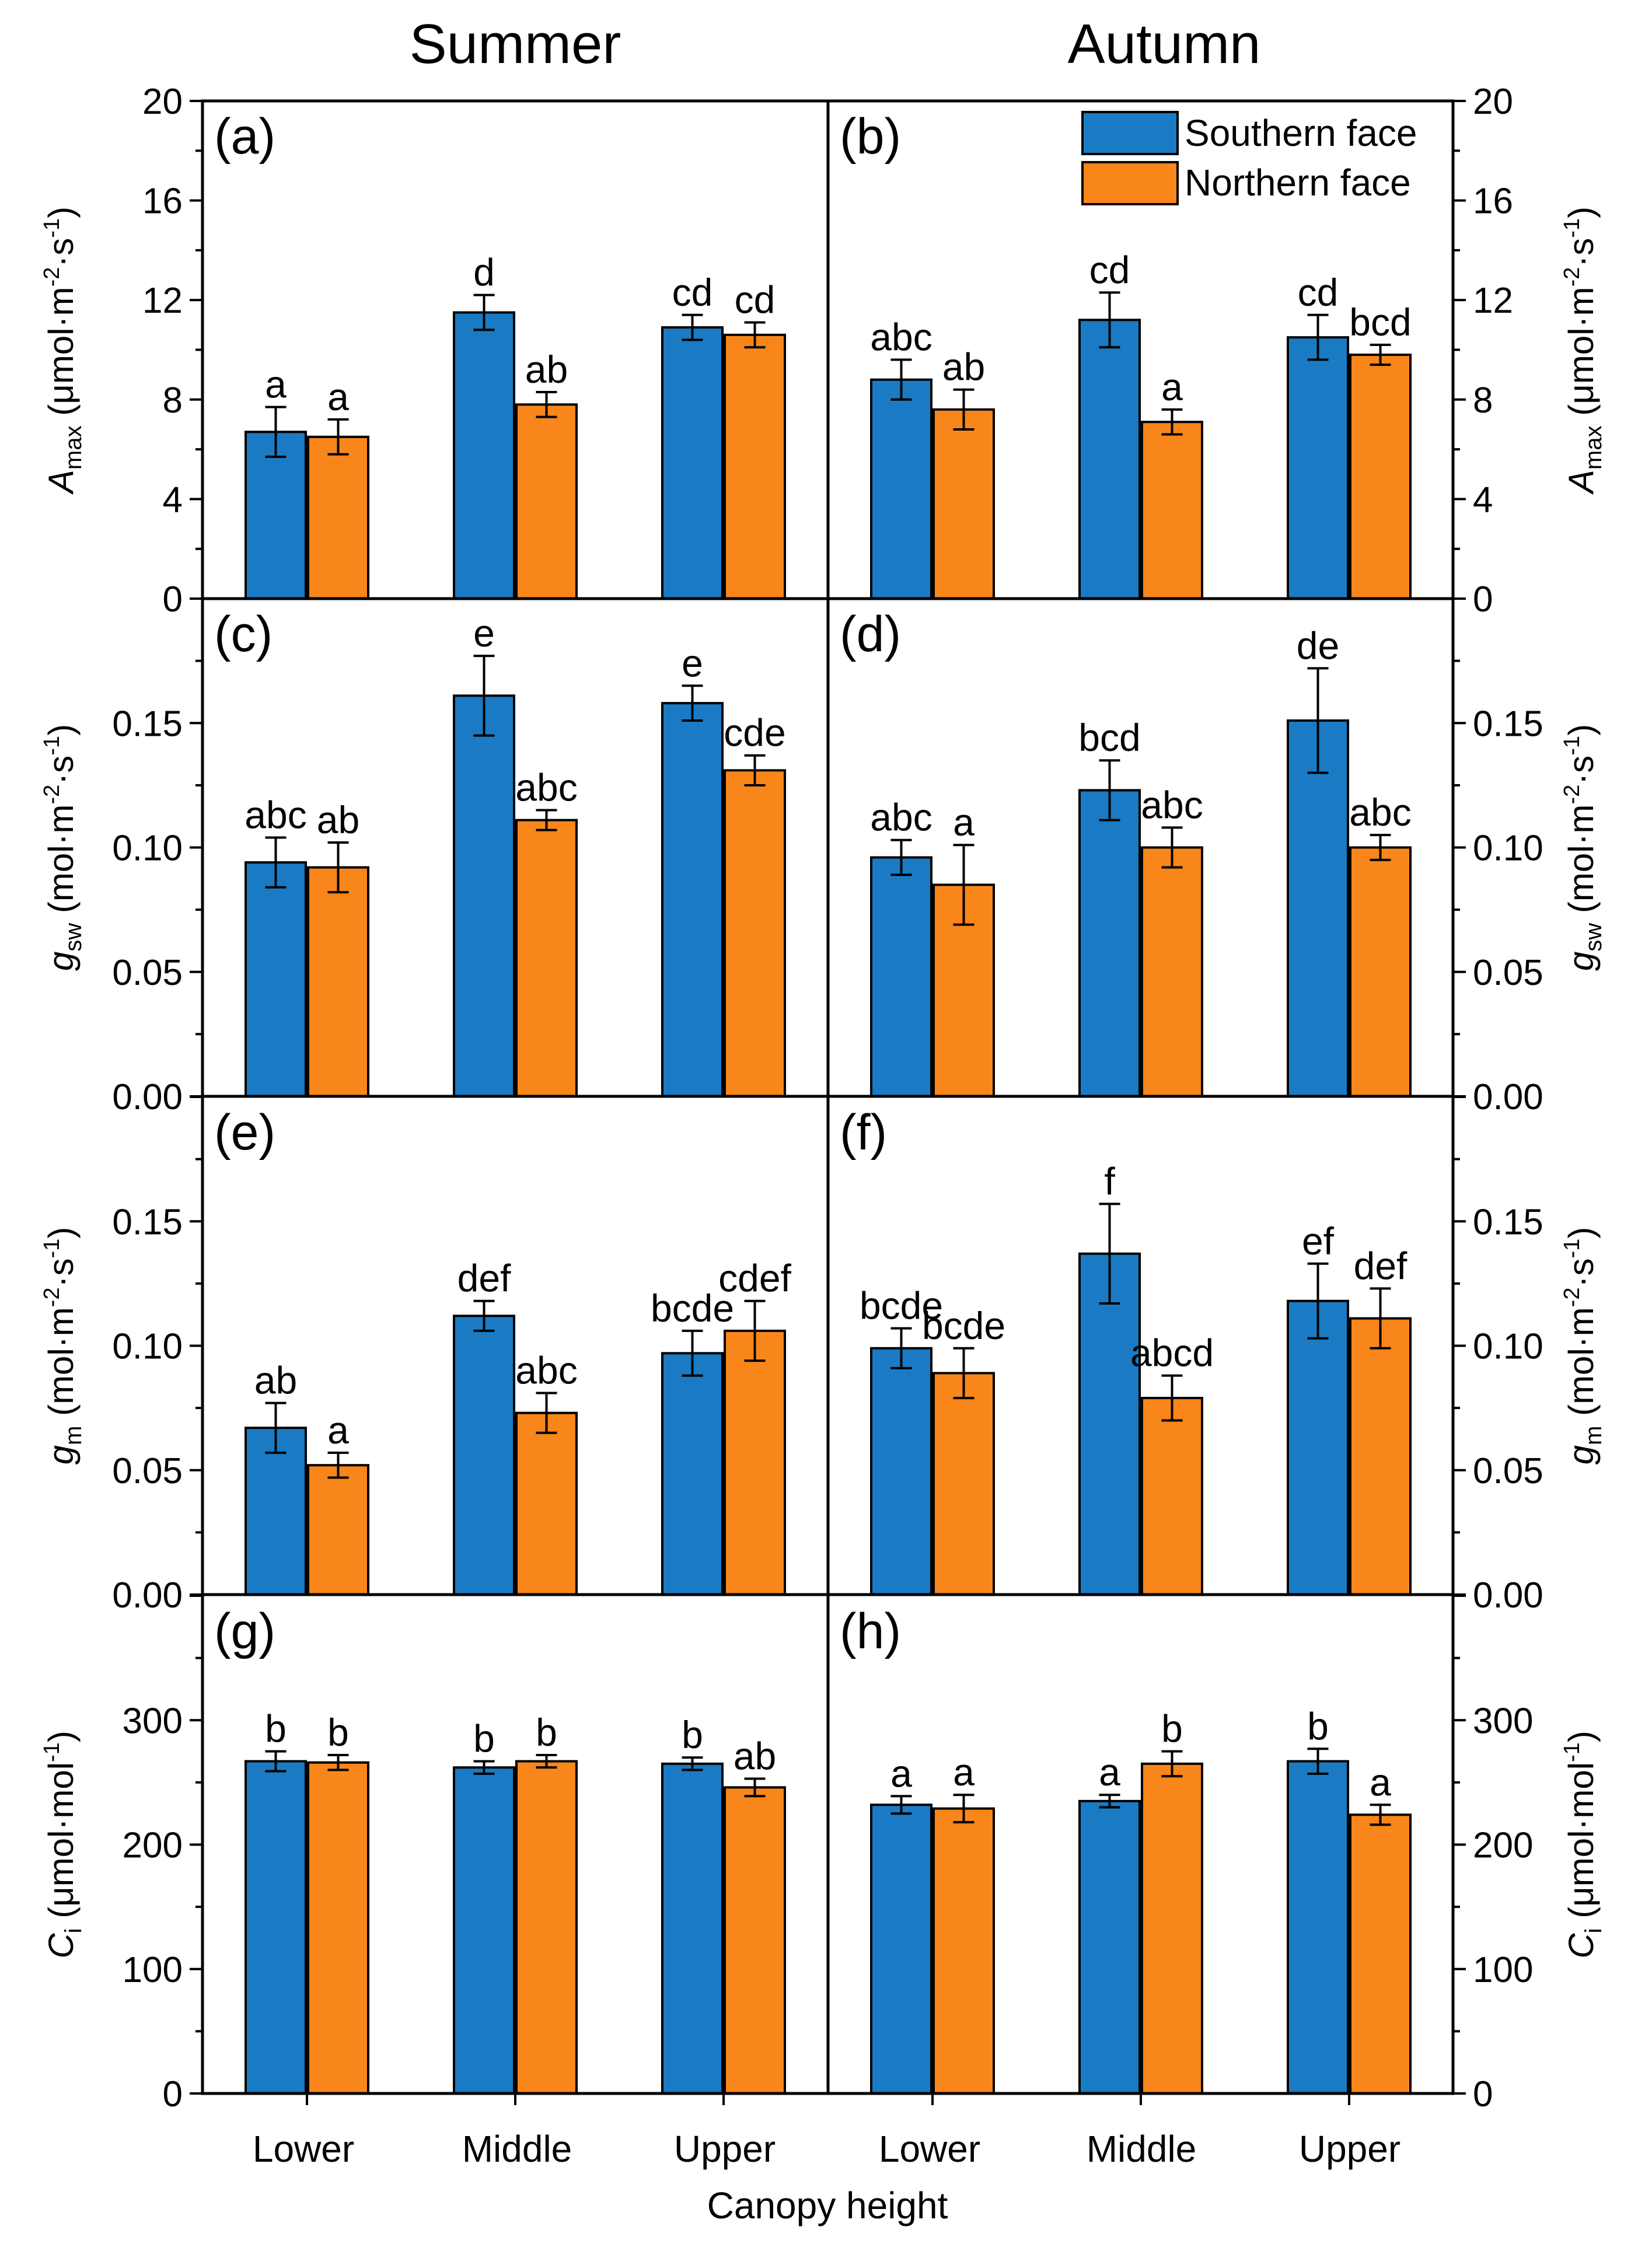  What do you see at coordinates (870, 137) in the screenshot?
I see `panel-label: (b)` at bounding box center [870, 137].